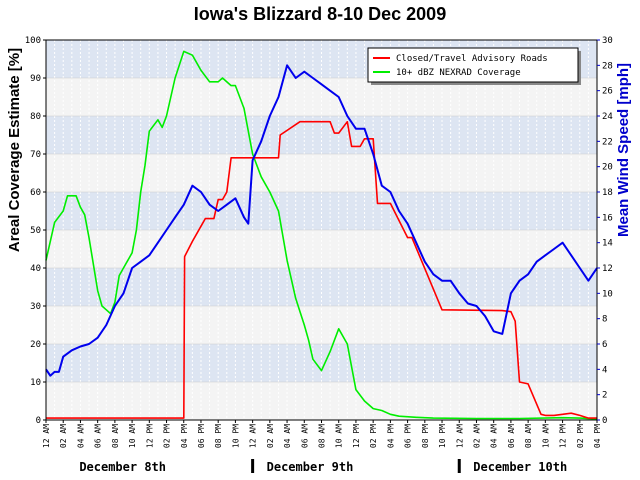 This screenshot has width=640, height=480. What do you see at coordinates (14, 150) in the screenshot?
I see `y-axis-label: Areal Coverage Estimate [%]` at bounding box center [14, 150].